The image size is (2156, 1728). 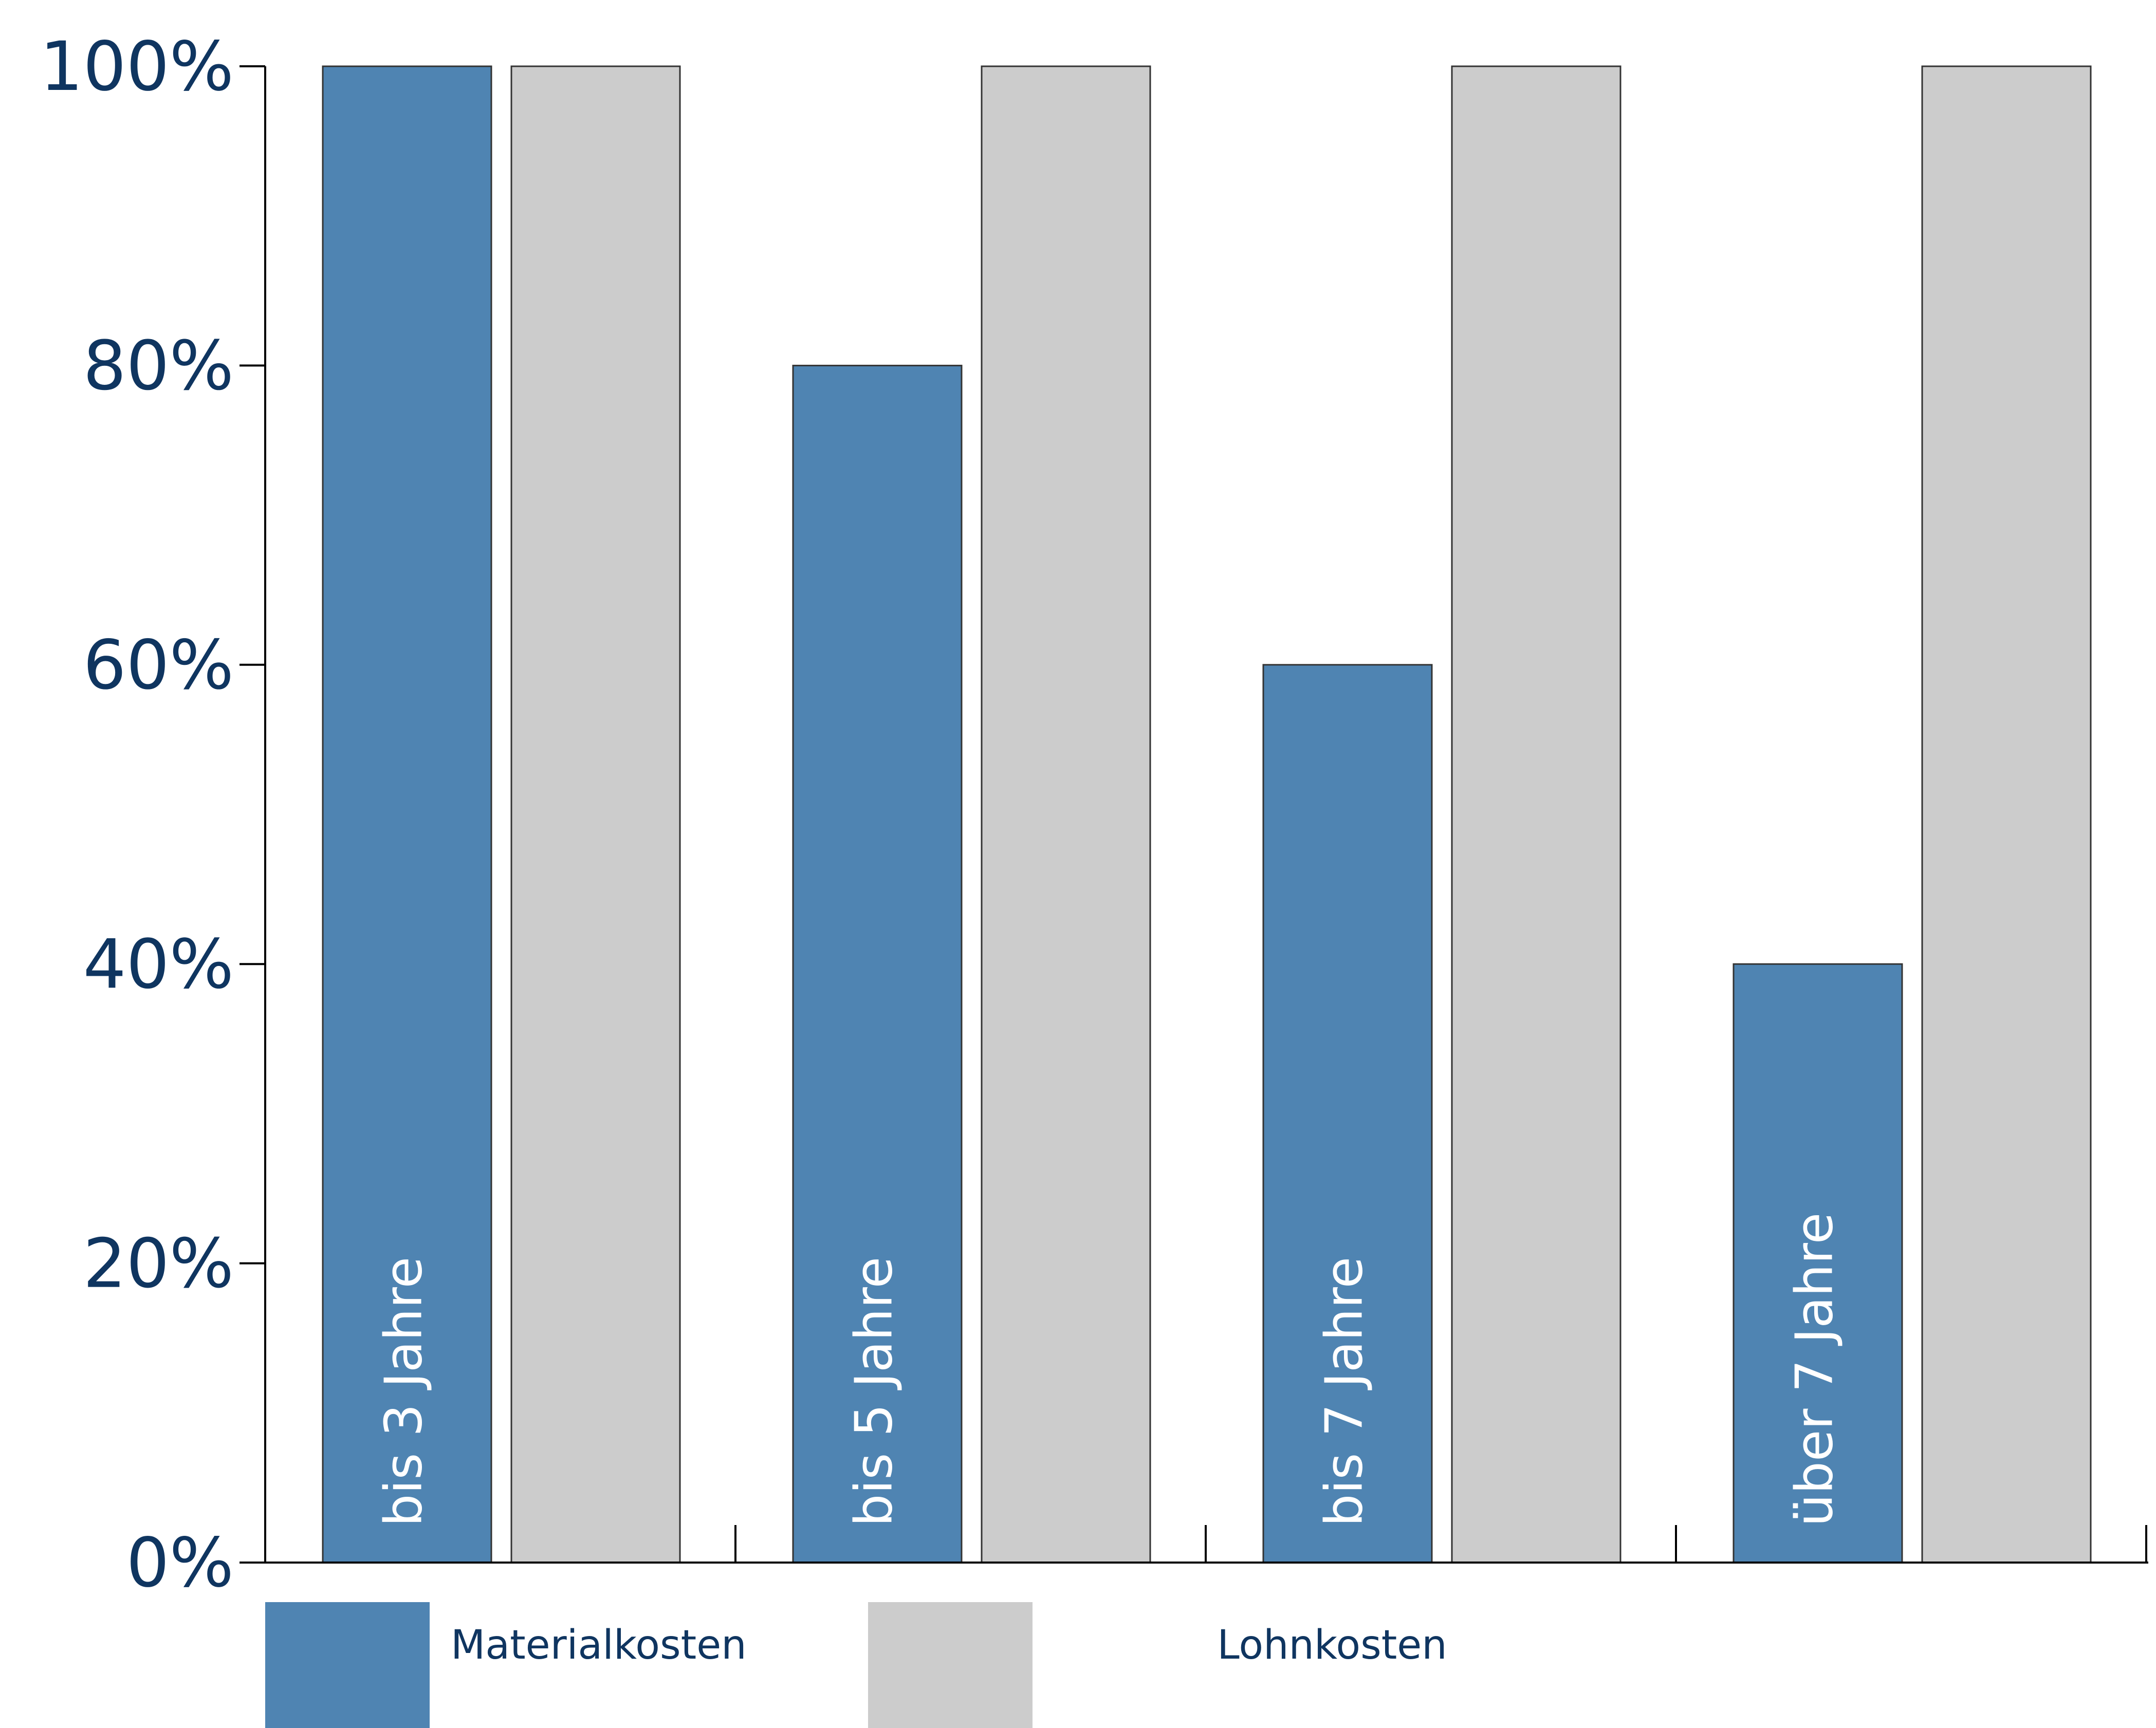 I want to click on legend-label: Materialkosten, so click(x=599, y=1645).